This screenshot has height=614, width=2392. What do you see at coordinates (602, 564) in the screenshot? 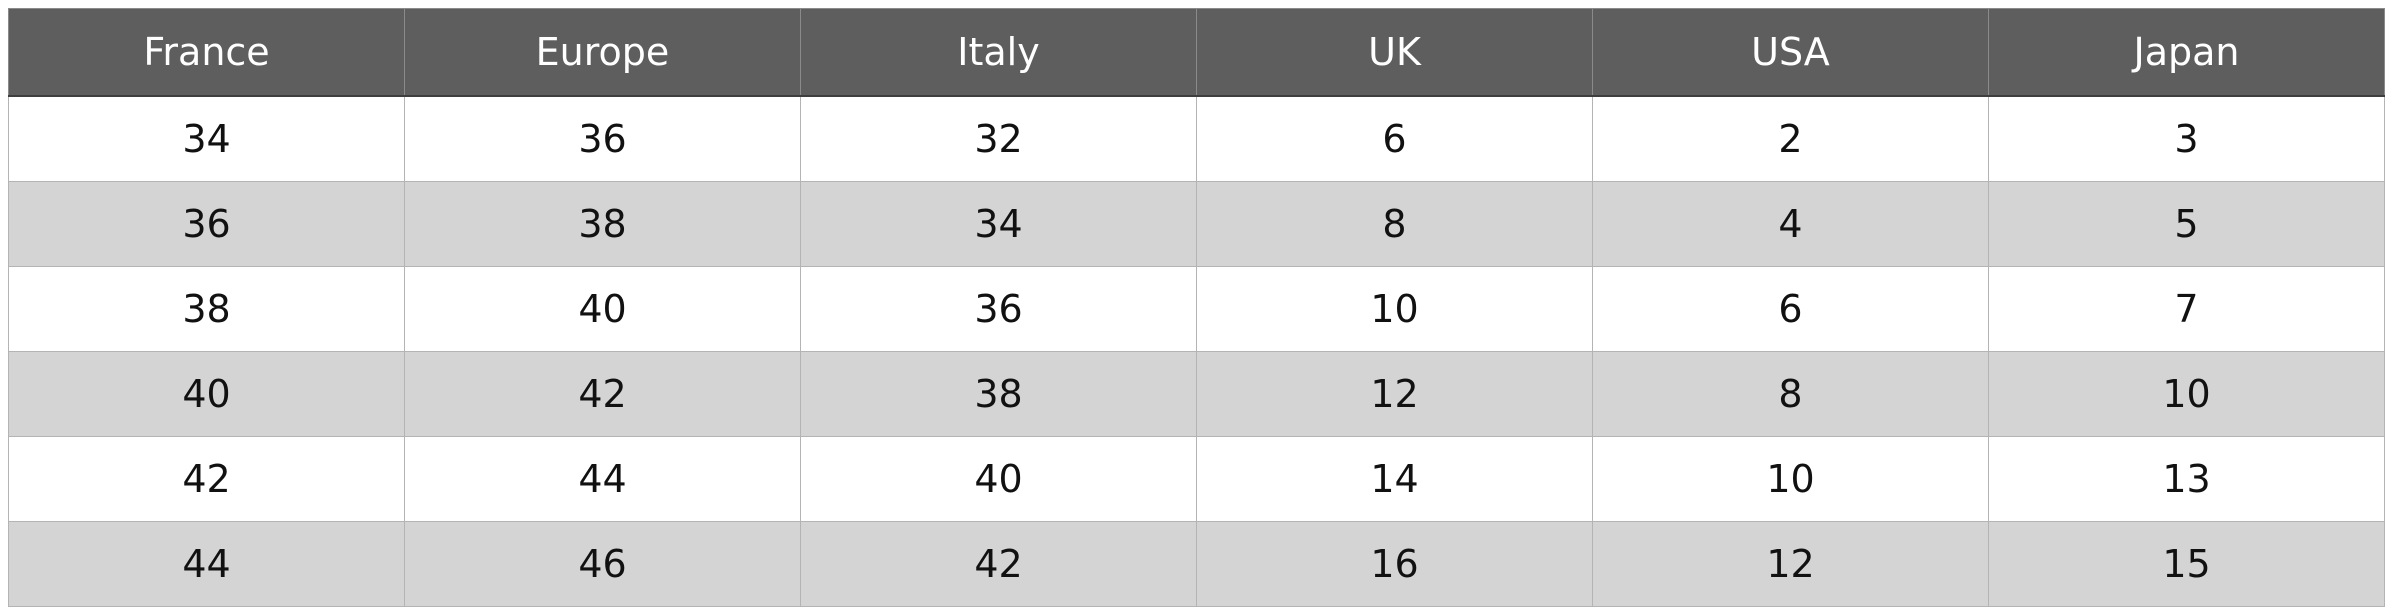
I see `table-cell: 46` at bounding box center [602, 564].